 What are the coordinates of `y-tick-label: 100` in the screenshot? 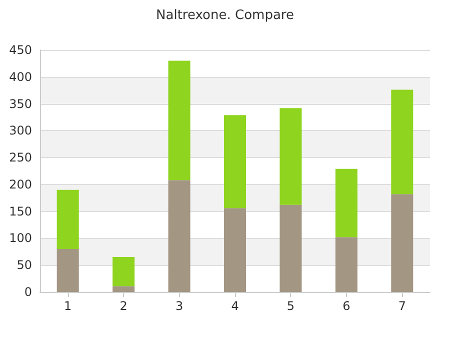 It's located at (20, 238).